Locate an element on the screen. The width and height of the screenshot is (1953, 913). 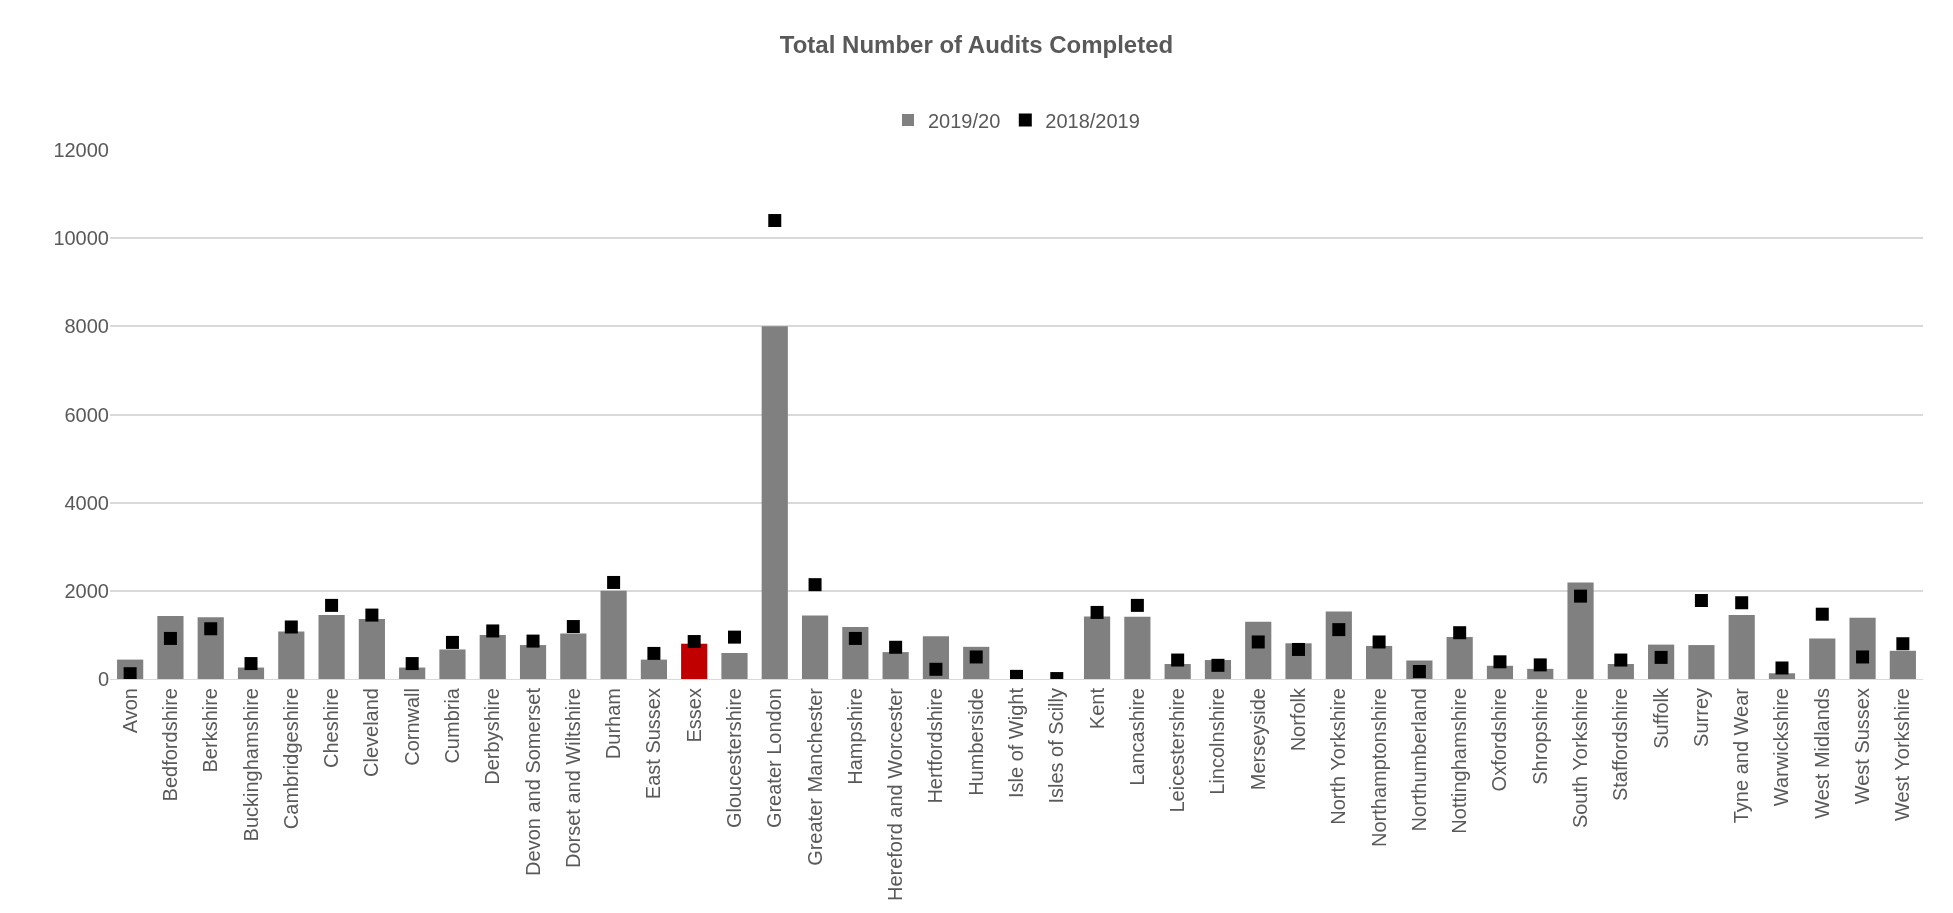
x-tick-label: South Yorkshire is located at coordinates (1580, 758).